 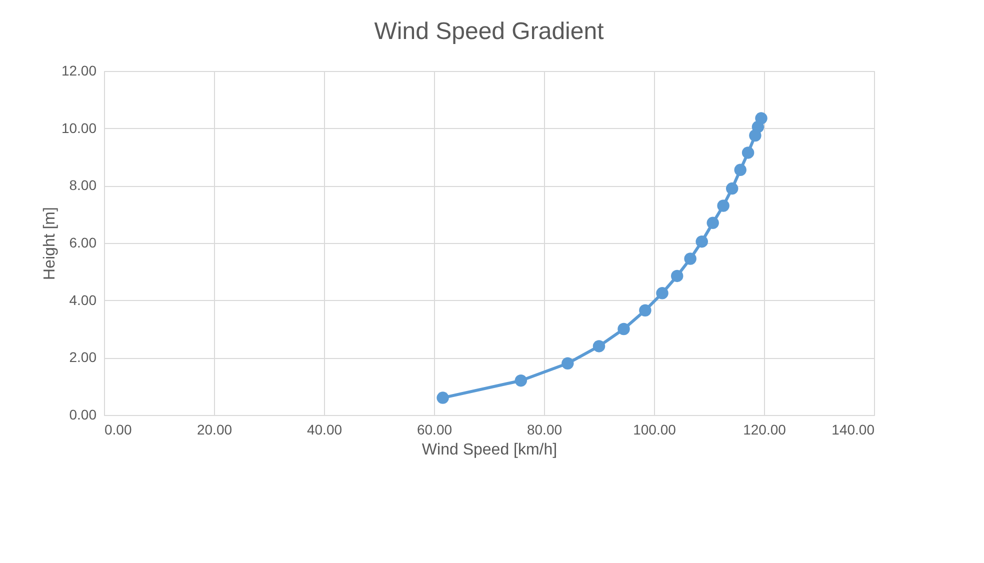 What do you see at coordinates (118, 430) in the screenshot?
I see `x-tick-label: 0.00` at bounding box center [118, 430].